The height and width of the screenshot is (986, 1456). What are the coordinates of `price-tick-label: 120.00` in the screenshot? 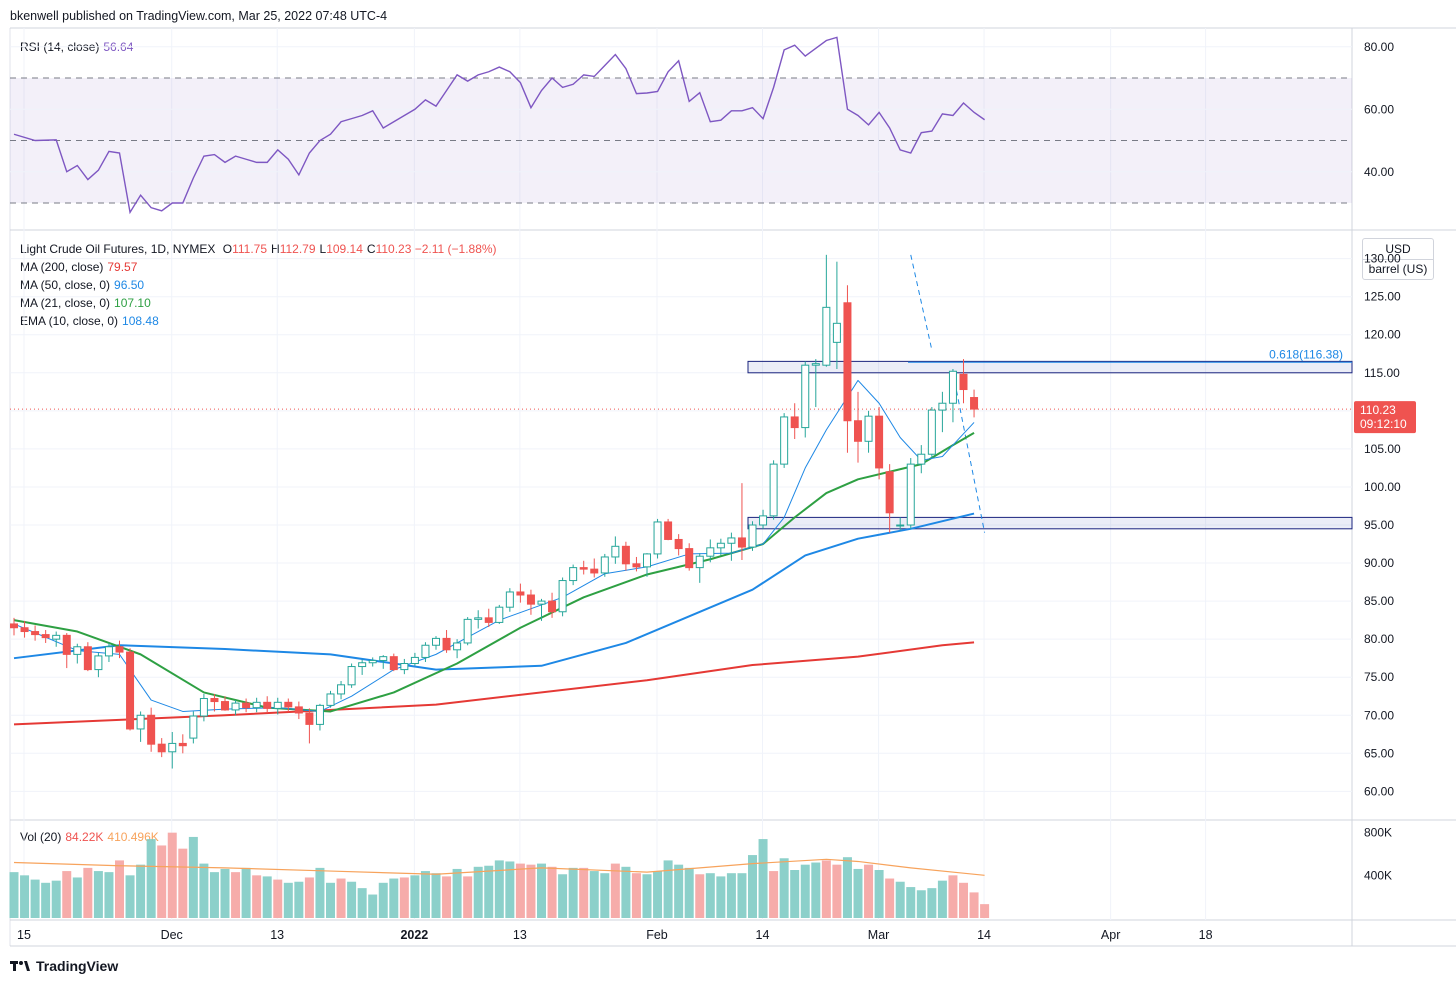 It's located at (1382, 335).